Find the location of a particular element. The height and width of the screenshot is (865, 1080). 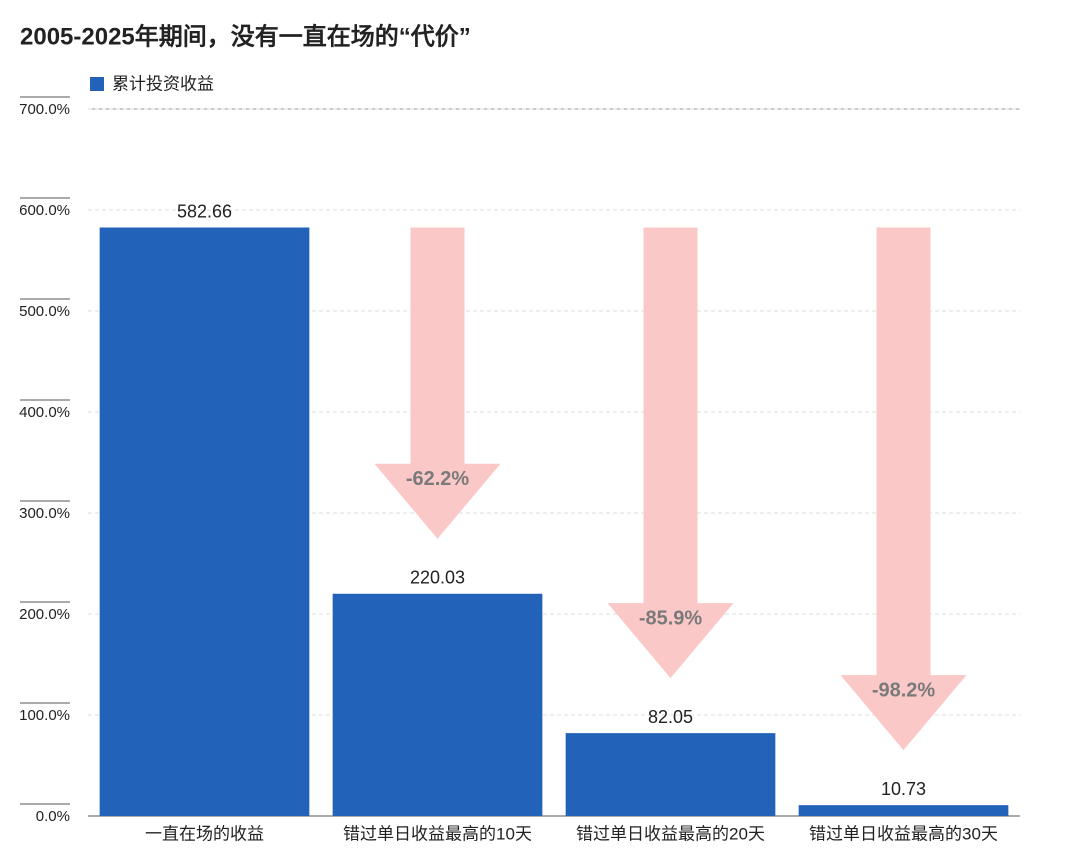

y-tick-label: 600.0% is located at coordinates (44, 210).